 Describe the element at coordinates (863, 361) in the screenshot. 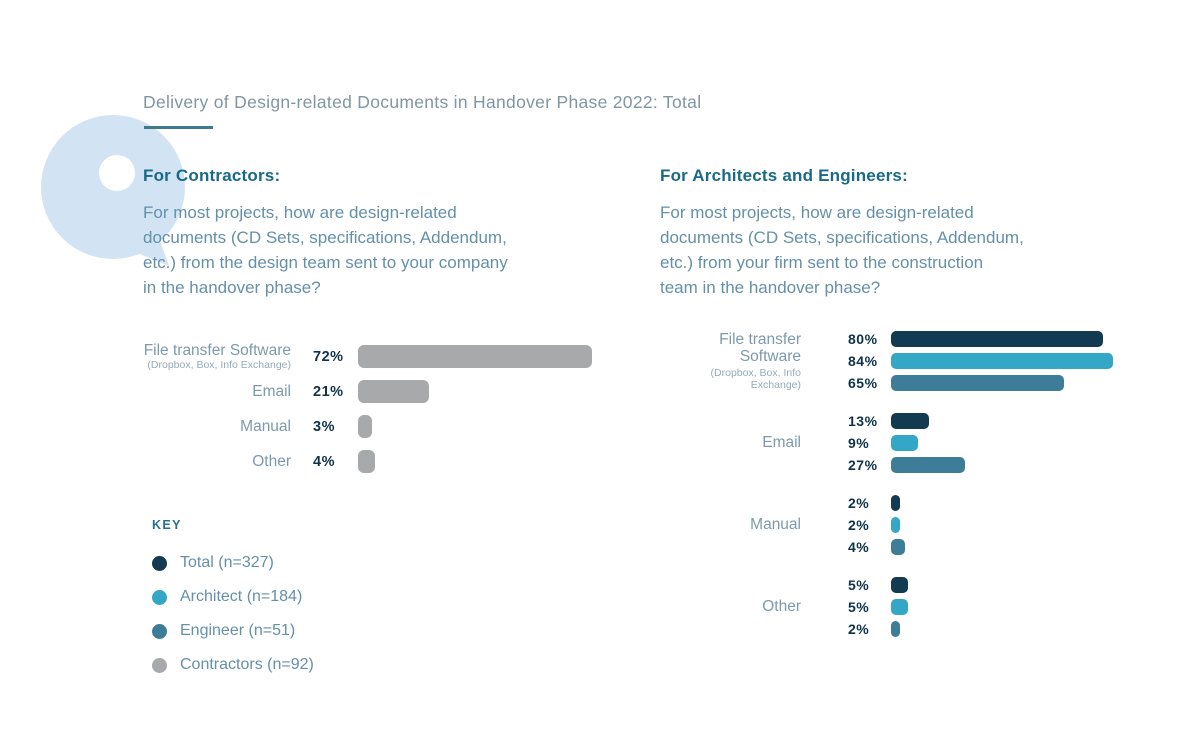

I see `value-label: 84%` at that location.